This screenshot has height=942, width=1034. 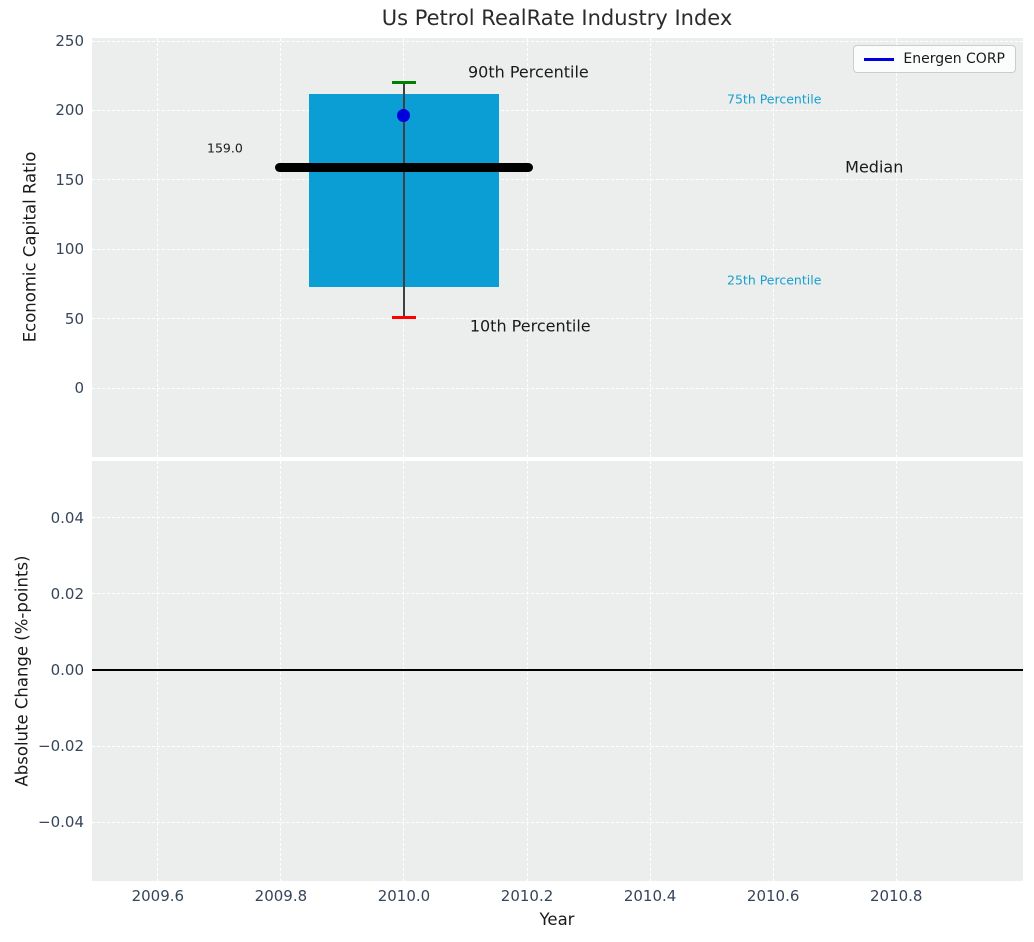 What do you see at coordinates (404, 317) in the screenshot?
I see `p10-cap` at bounding box center [404, 317].